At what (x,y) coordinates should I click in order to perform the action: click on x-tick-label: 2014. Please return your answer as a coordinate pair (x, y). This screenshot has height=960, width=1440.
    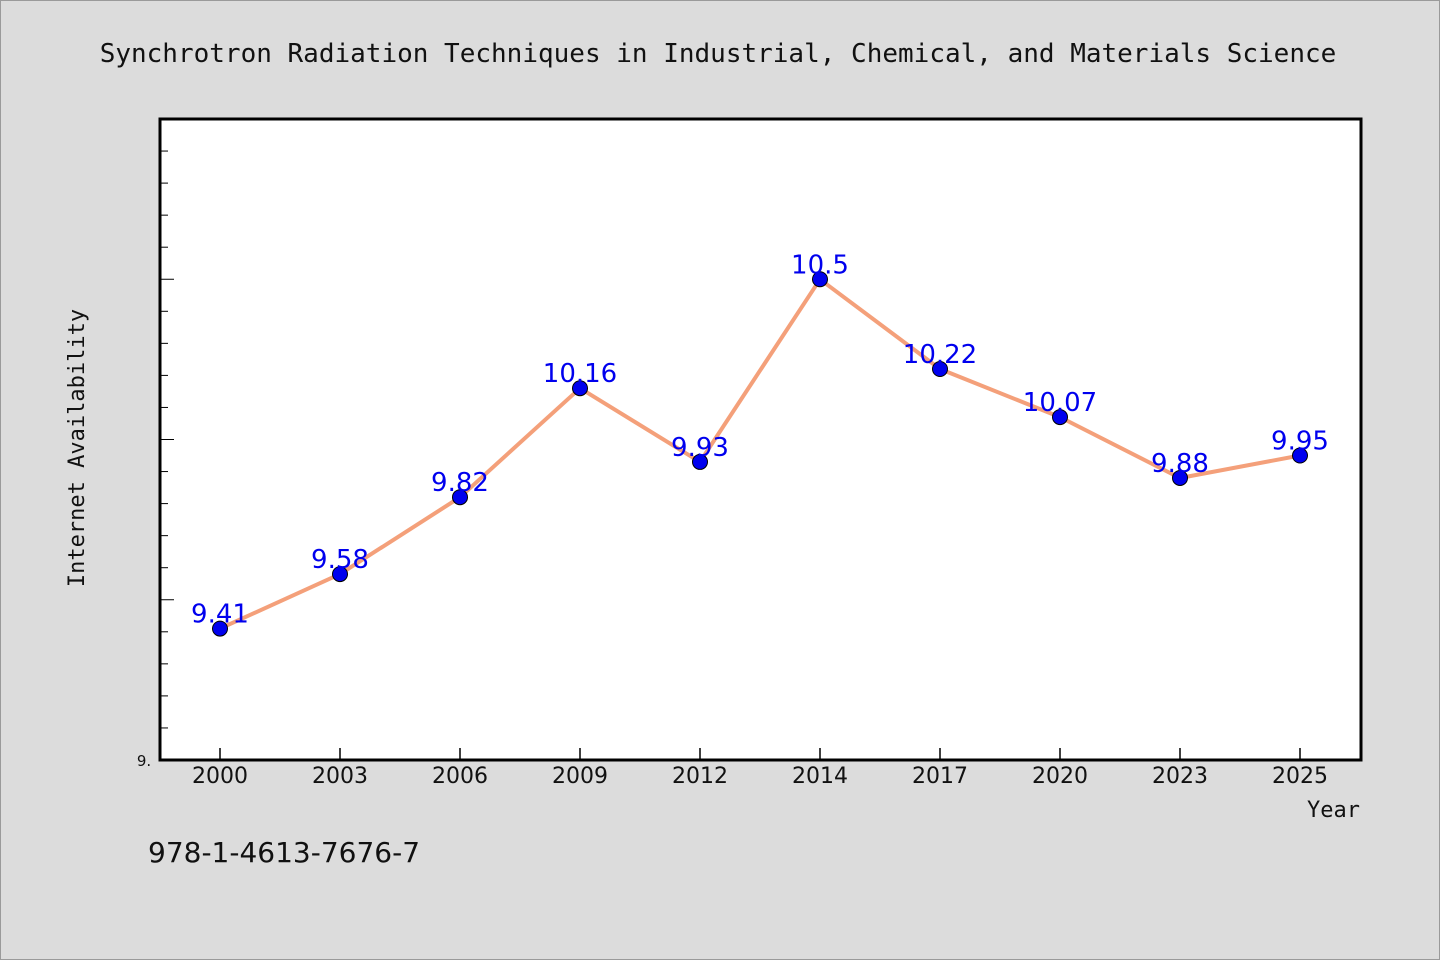
    Looking at the image, I should click on (820, 776).